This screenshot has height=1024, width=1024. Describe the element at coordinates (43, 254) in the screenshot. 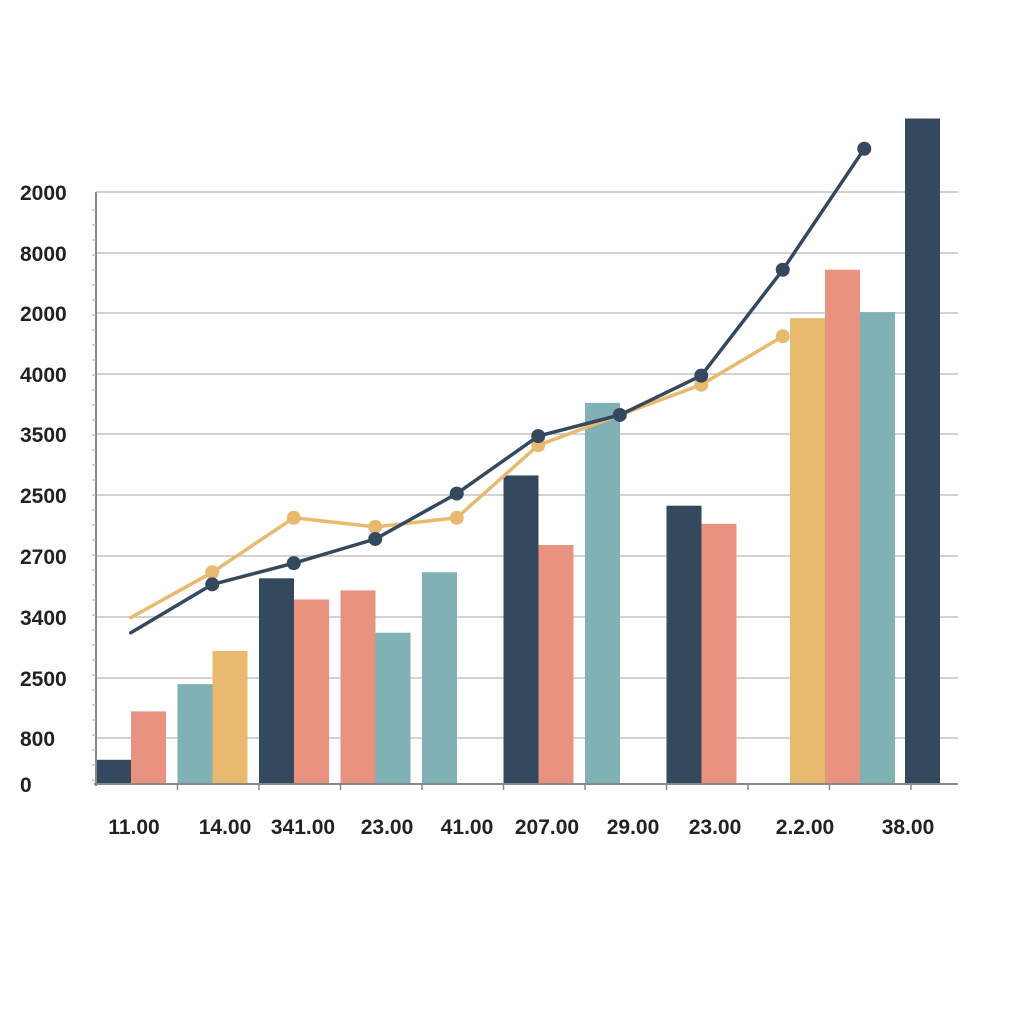

I see `y-tick-label: 8000` at that location.